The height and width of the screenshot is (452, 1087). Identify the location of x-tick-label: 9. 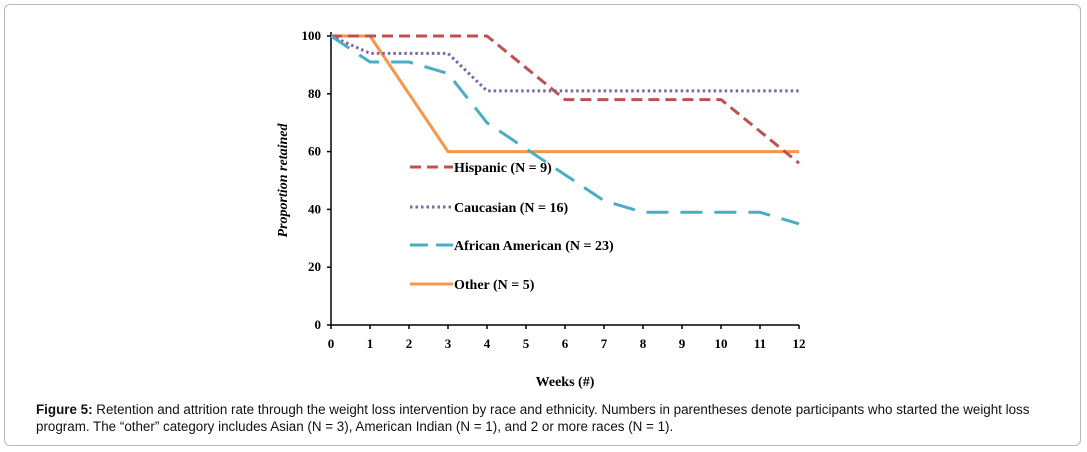
(682, 343).